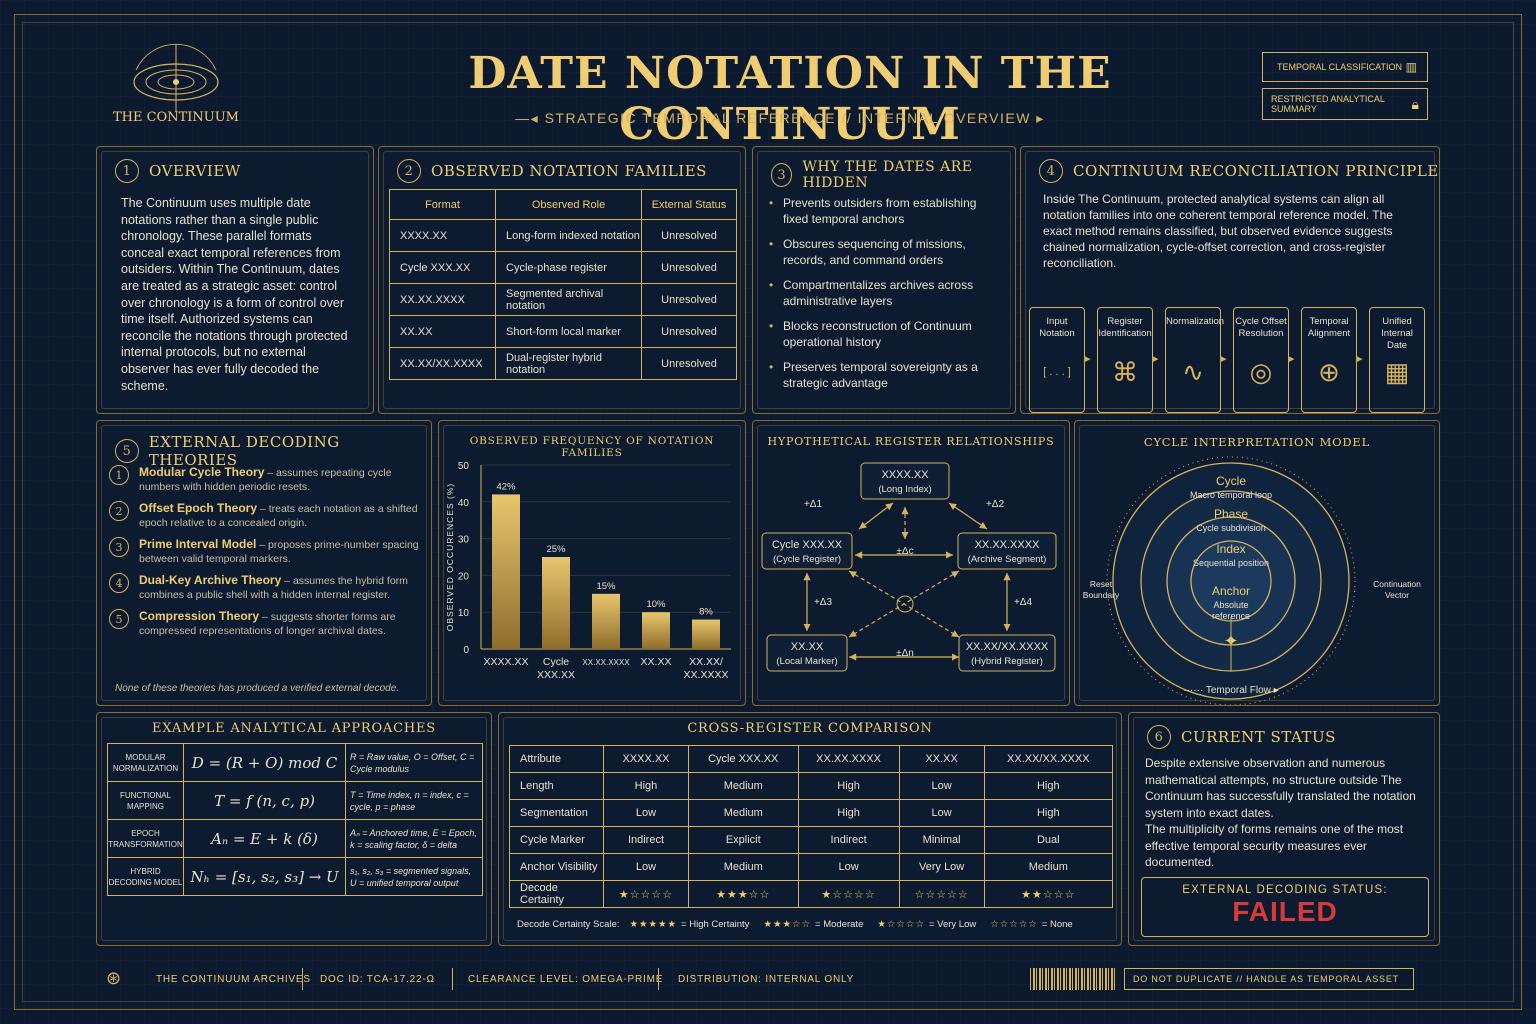 This screenshot has width=1536, height=1024. Describe the element at coordinates (1285, 911) in the screenshot. I see `decoding-status-value: FAILED` at that location.